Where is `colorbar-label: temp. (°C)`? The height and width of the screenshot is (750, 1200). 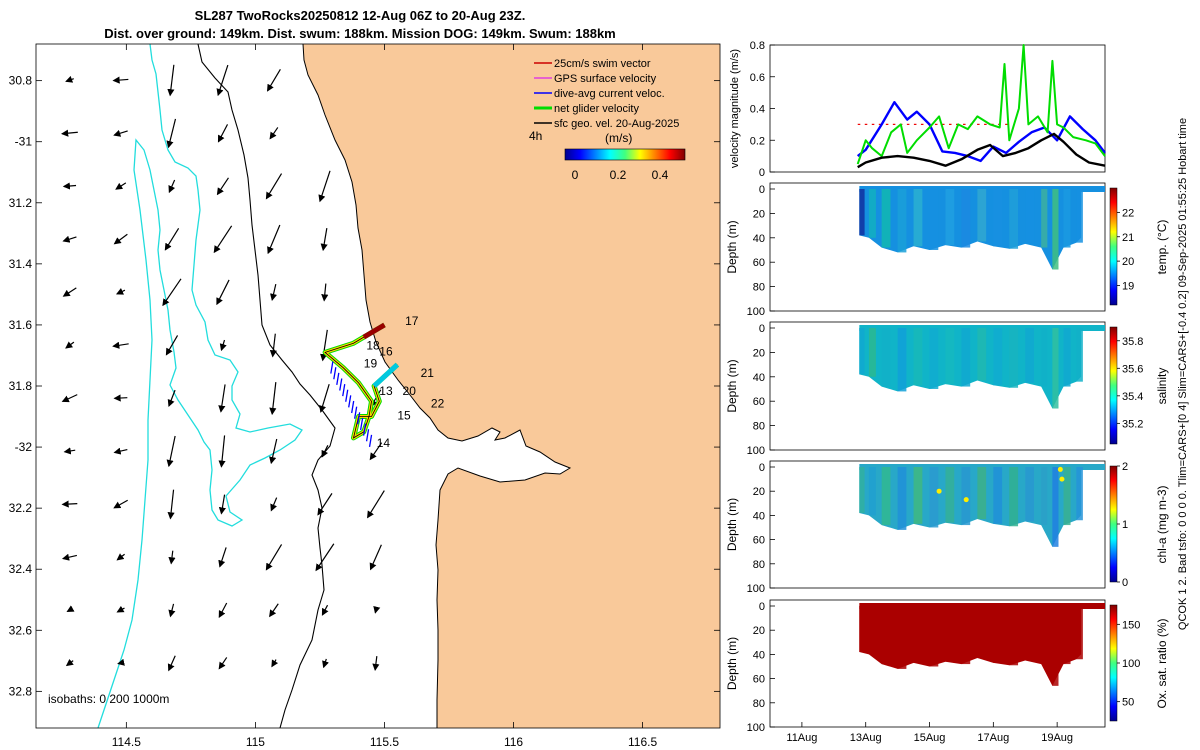 colorbar-label: temp. (°C) is located at coordinates (1162, 247).